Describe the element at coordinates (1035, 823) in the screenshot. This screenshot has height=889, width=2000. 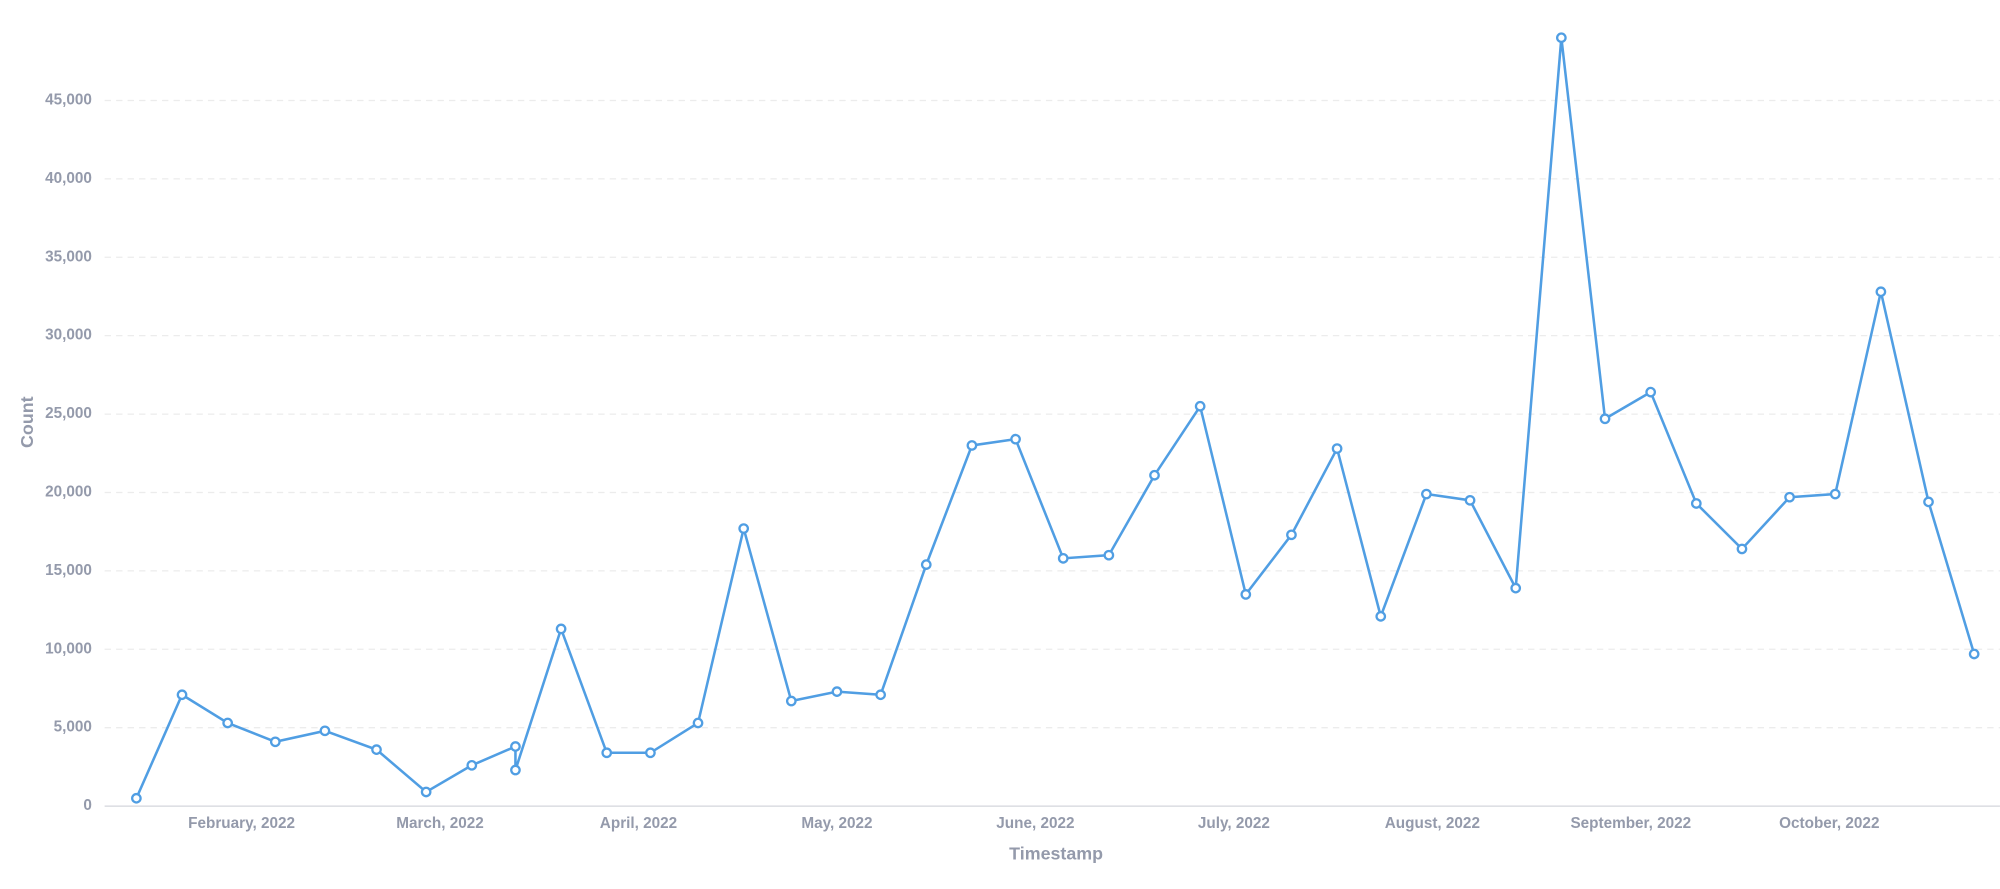
I see `x-tick-label: June, 2022` at that location.